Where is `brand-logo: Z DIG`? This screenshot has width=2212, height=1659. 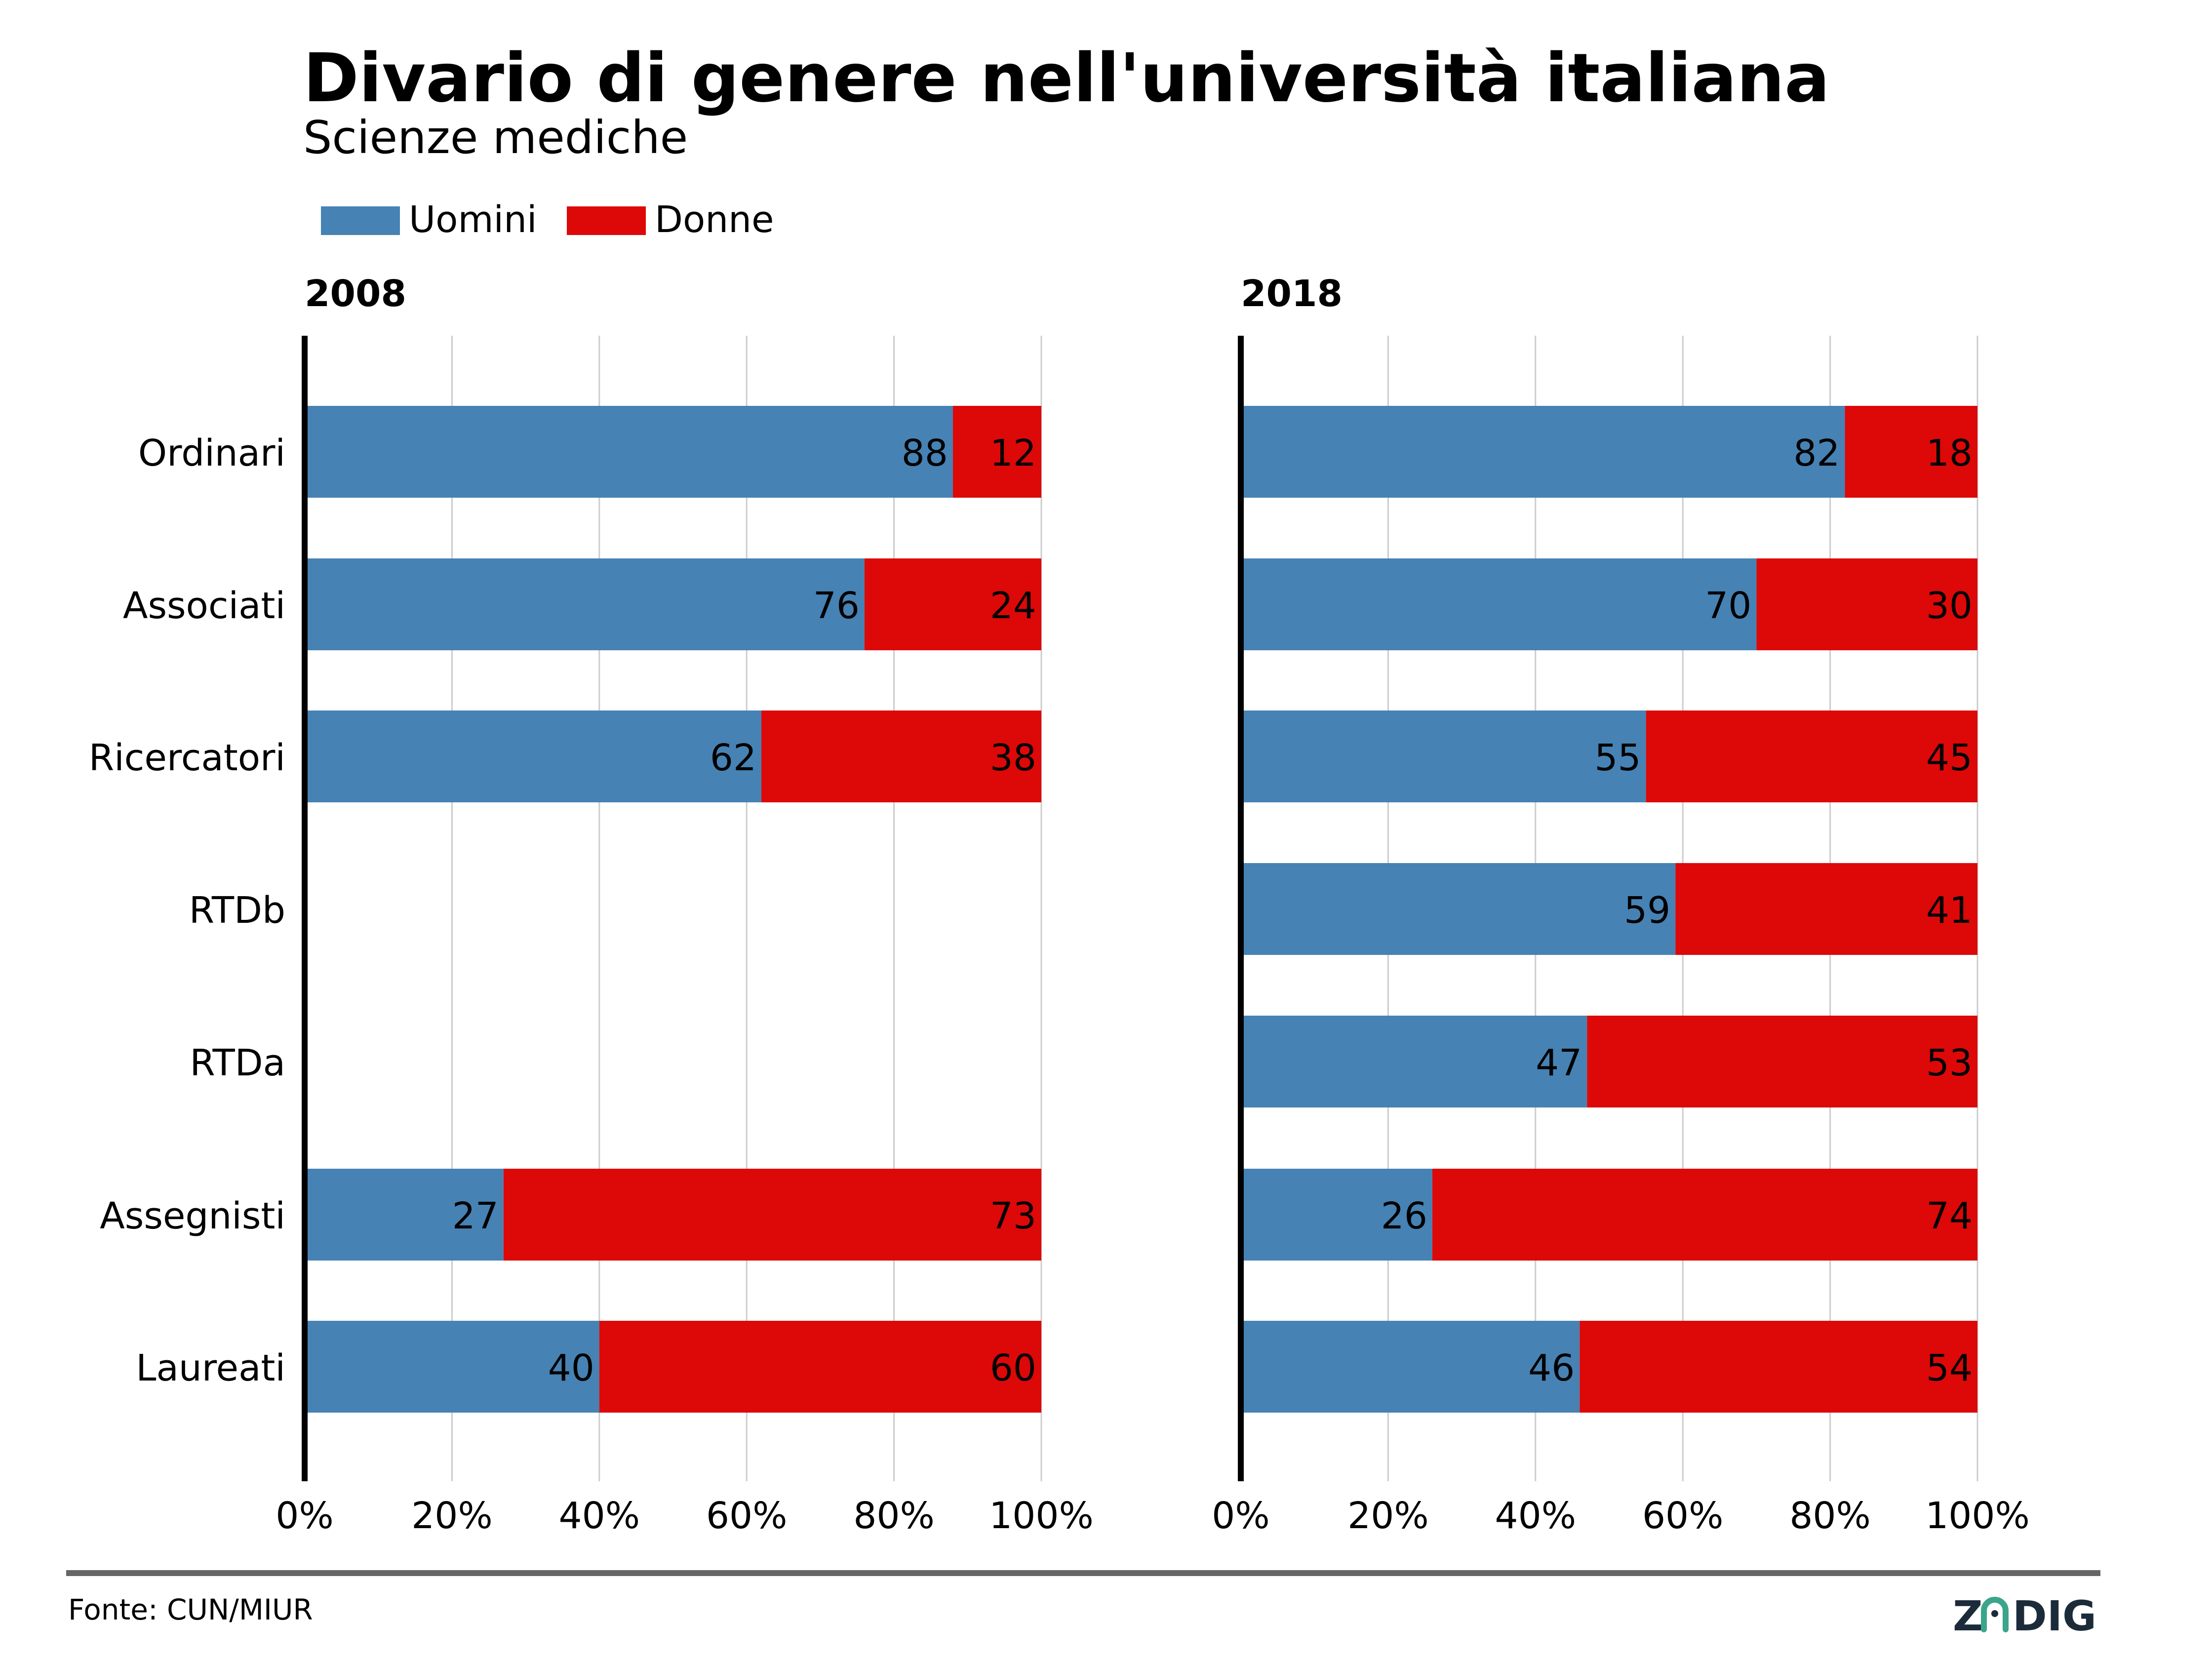
brand-logo: Z DIG is located at coordinates (2025, 1616).